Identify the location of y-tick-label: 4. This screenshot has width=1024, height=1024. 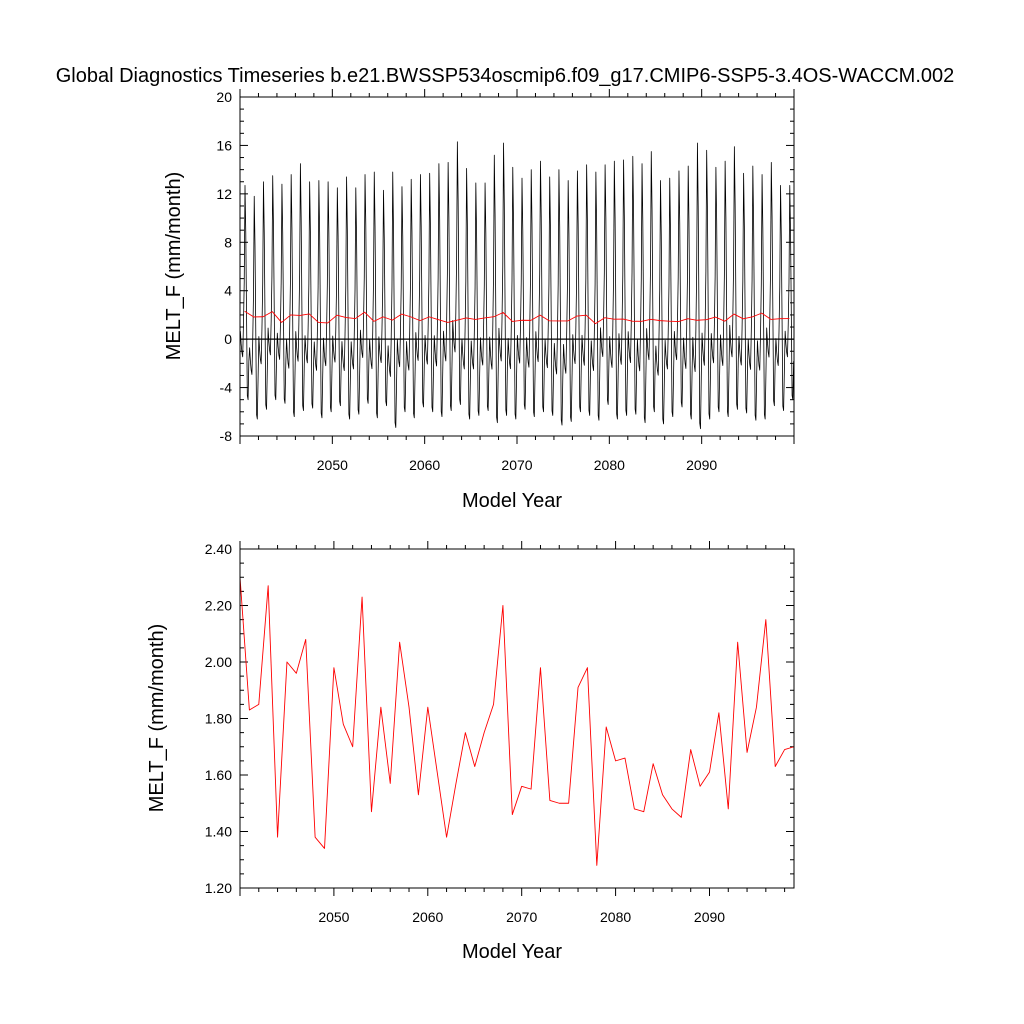
(228, 291).